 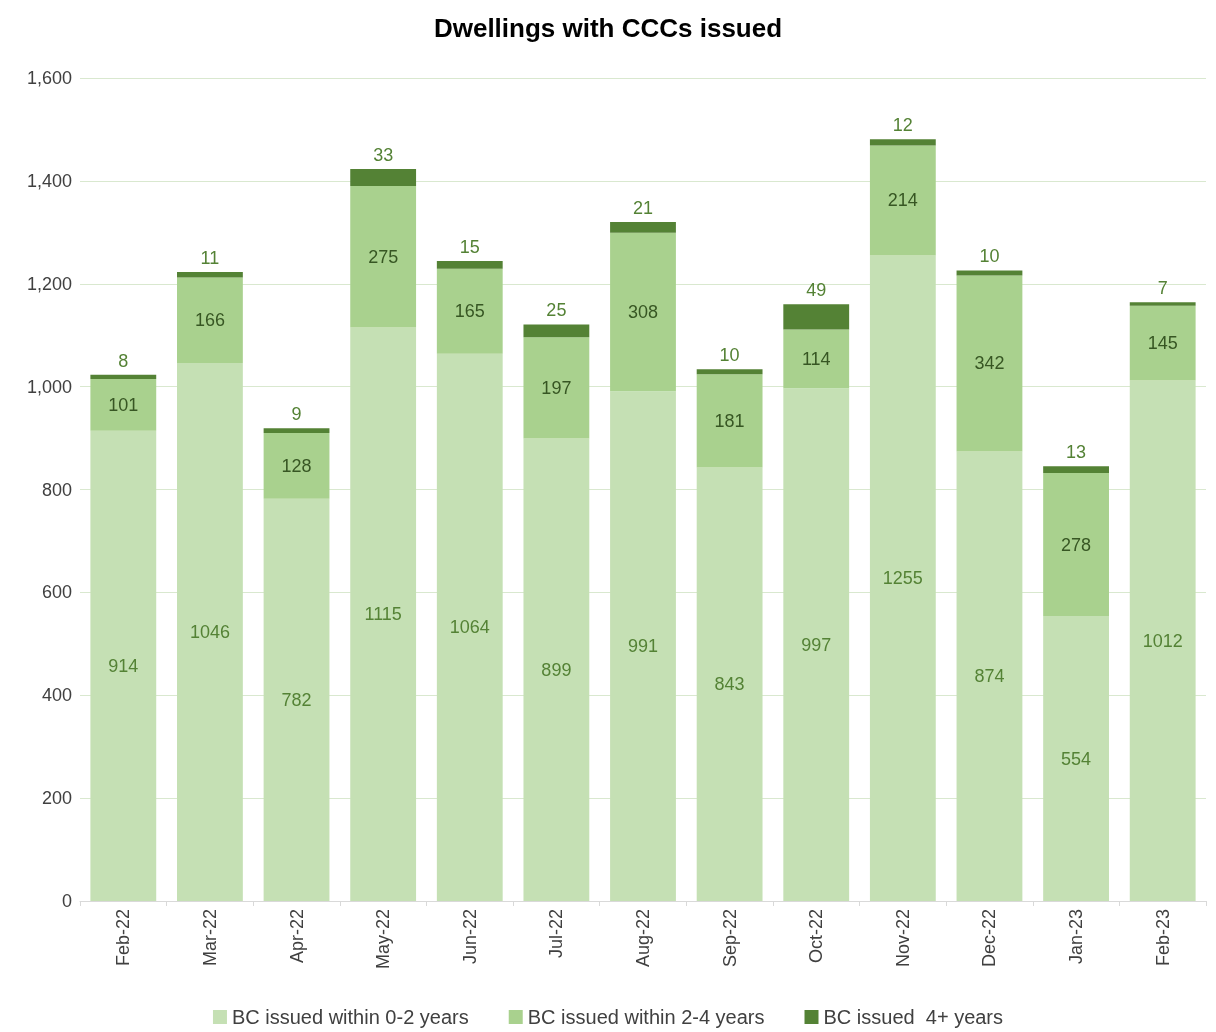 I want to click on data-label: 278, so click(x=1076, y=544).